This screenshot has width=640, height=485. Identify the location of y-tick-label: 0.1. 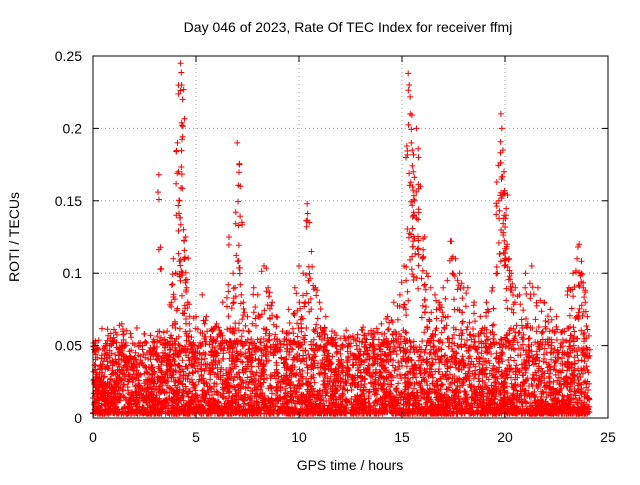
(73, 273).